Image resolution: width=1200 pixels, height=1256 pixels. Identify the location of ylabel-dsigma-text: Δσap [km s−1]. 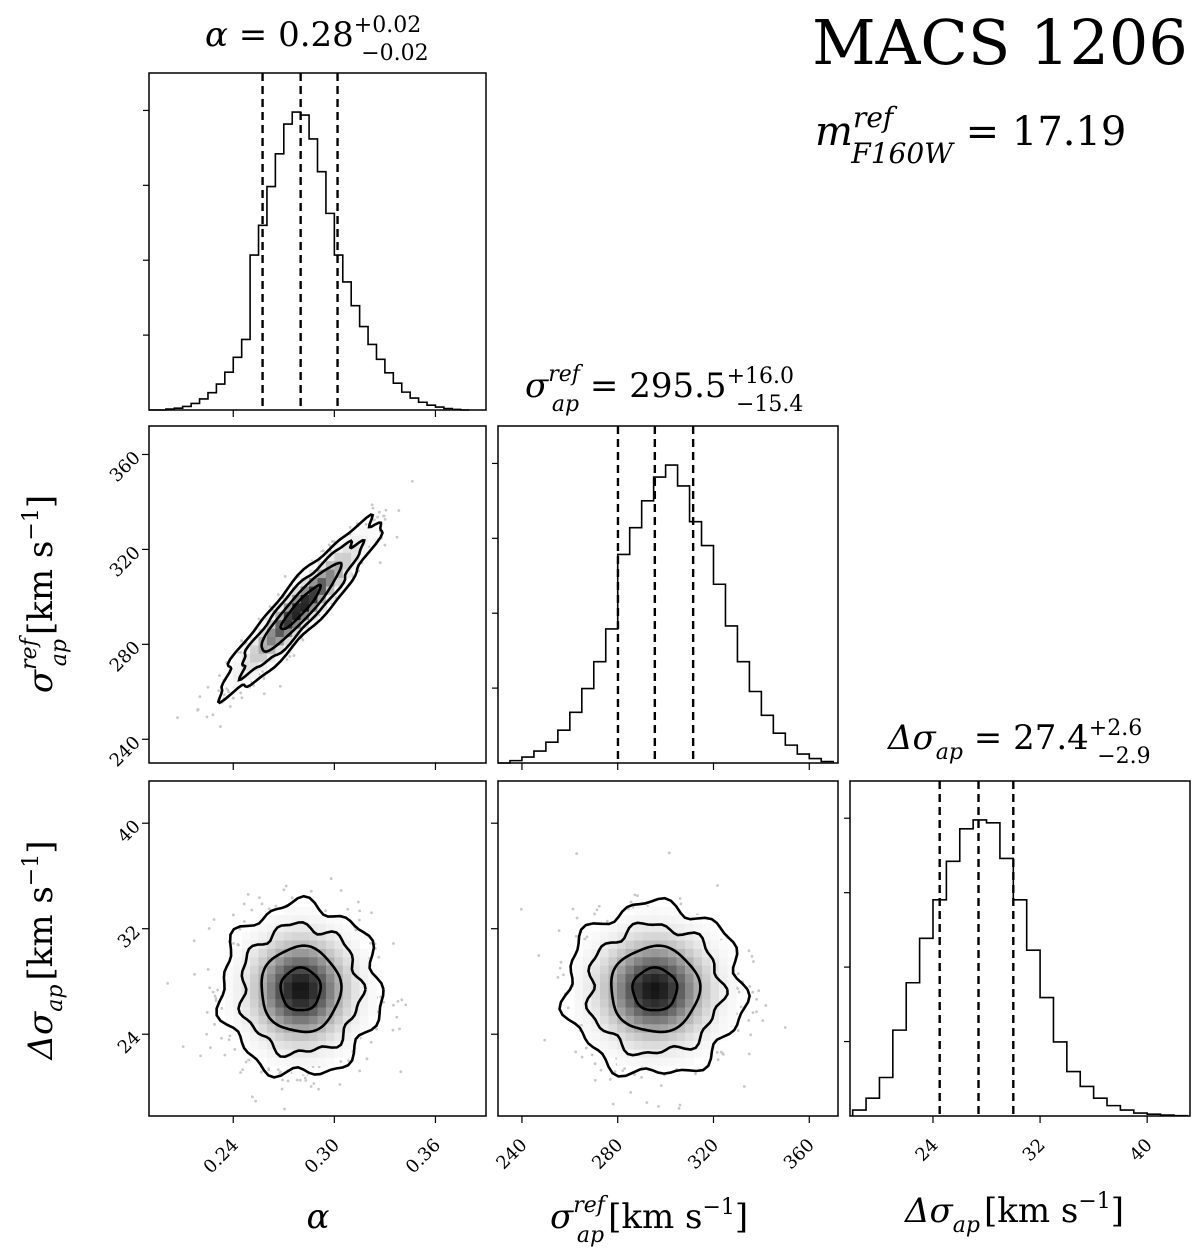
(43, 950).